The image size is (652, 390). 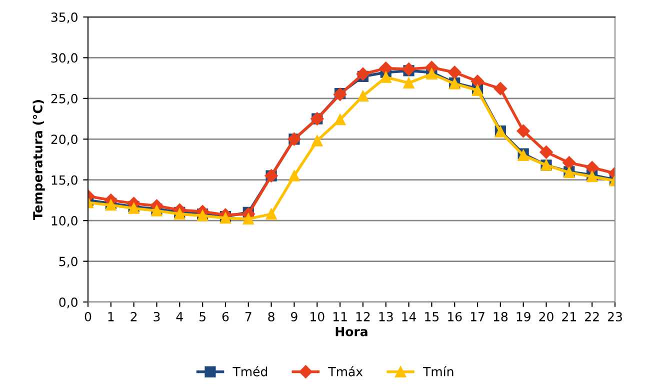 What do you see at coordinates (615, 317) in the screenshot?
I see `x-tick-label: 23` at bounding box center [615, 317].